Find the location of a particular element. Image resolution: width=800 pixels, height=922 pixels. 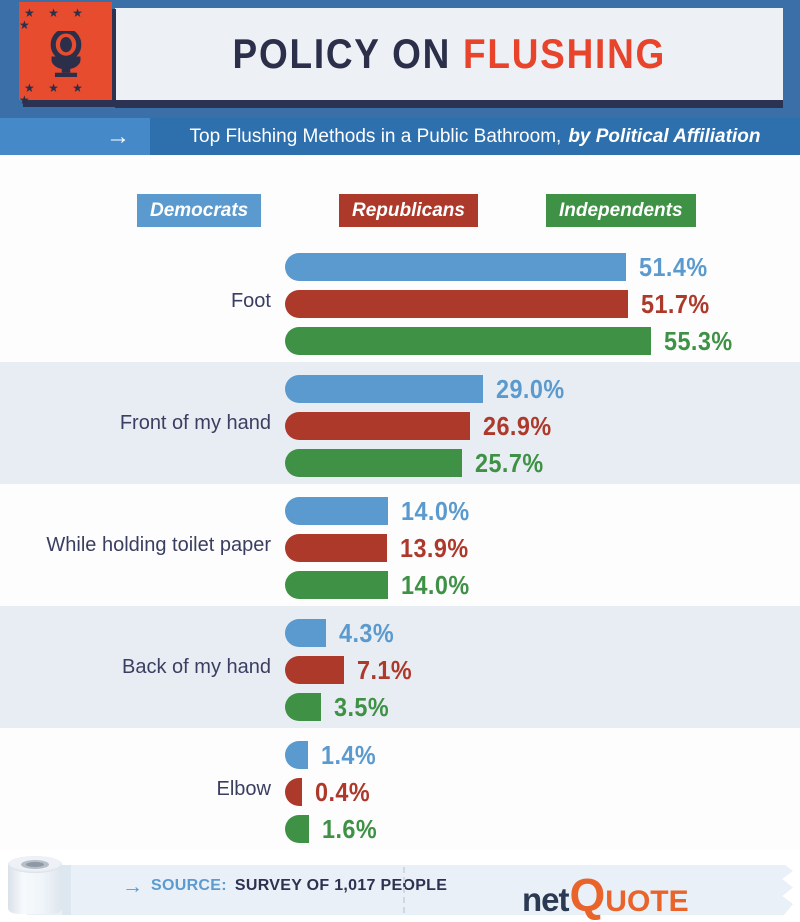

source-note: → SOURCE: SURVEY OF 1,017 PEOPLE is located at coordinates (284, 886).